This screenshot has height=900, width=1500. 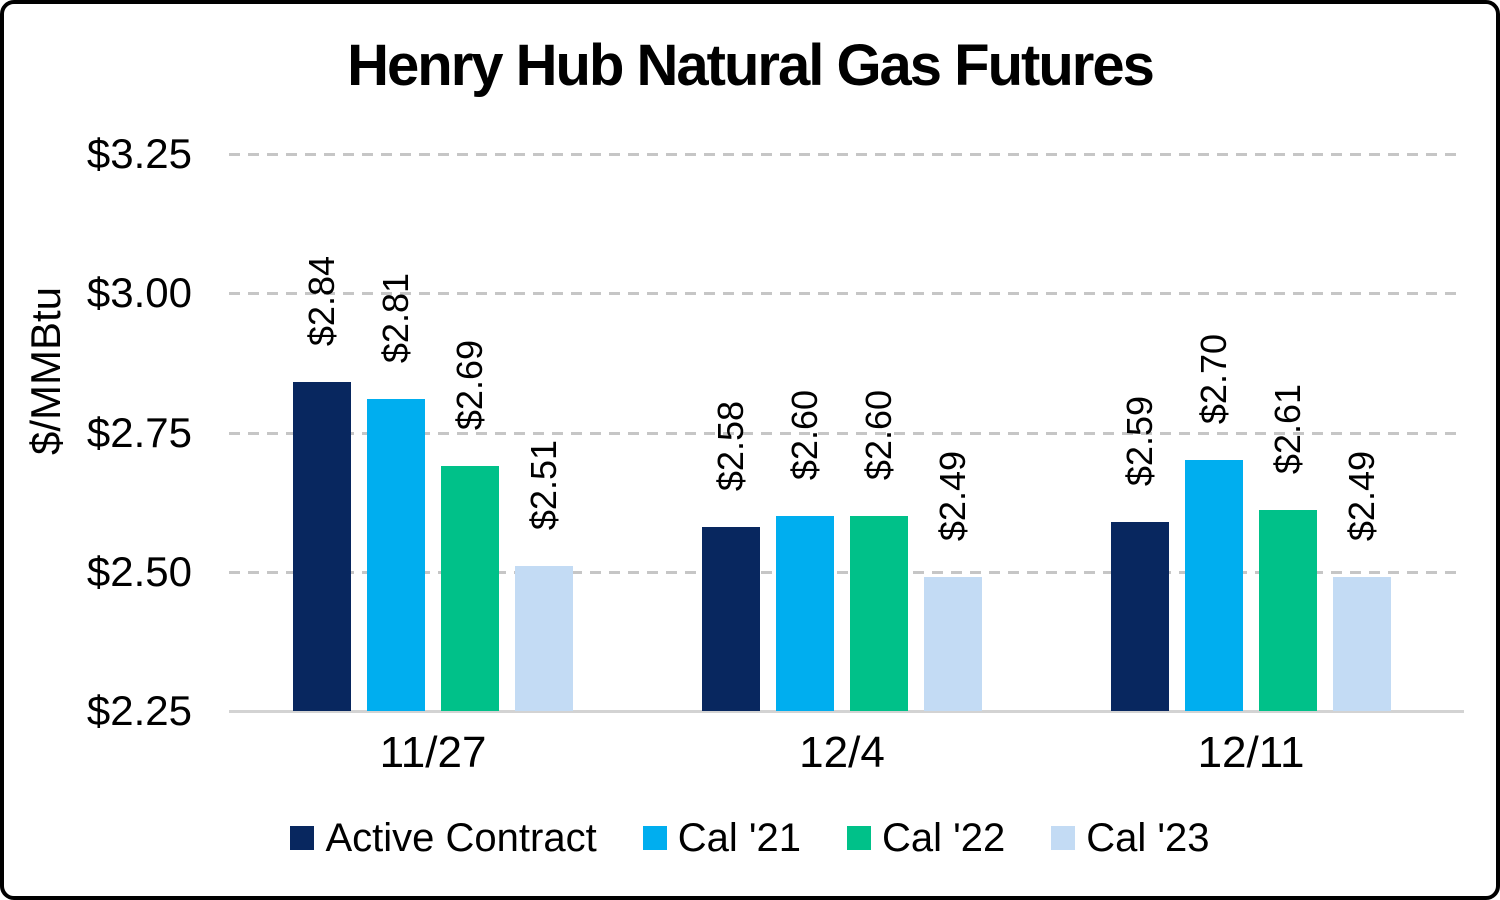 I want to click on bar-12/11-active-contract, so click(x=1140, y=616).